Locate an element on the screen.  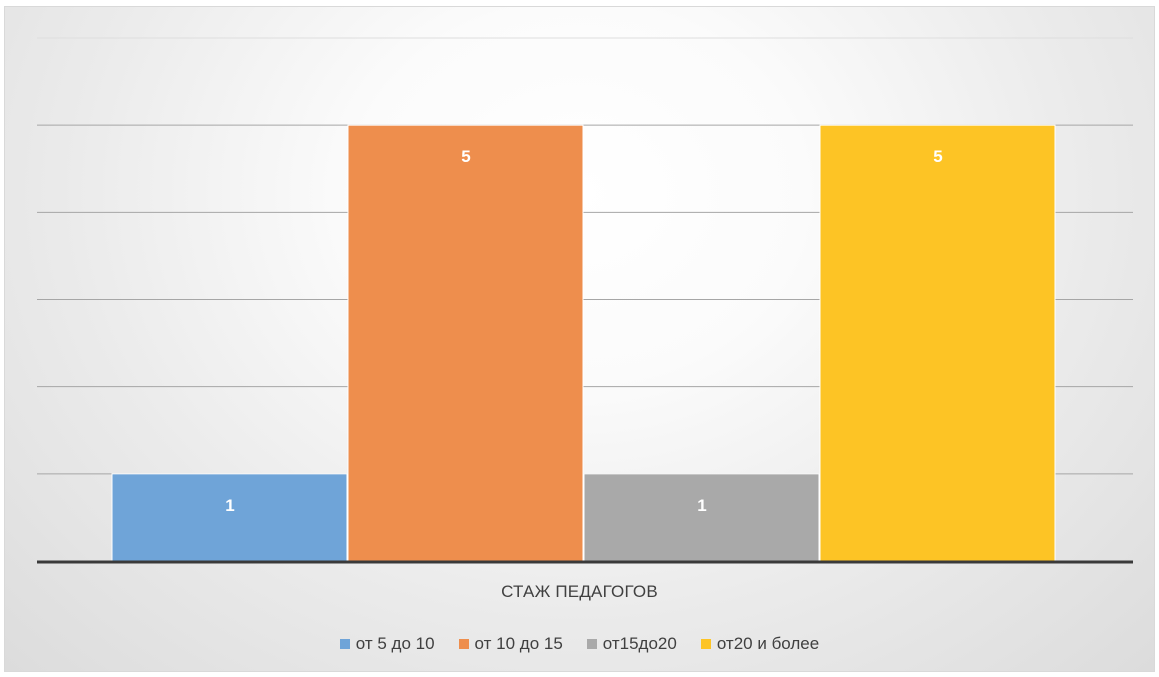
legend-item-0: от 5 до 10 is located at coordinates (387, 644).